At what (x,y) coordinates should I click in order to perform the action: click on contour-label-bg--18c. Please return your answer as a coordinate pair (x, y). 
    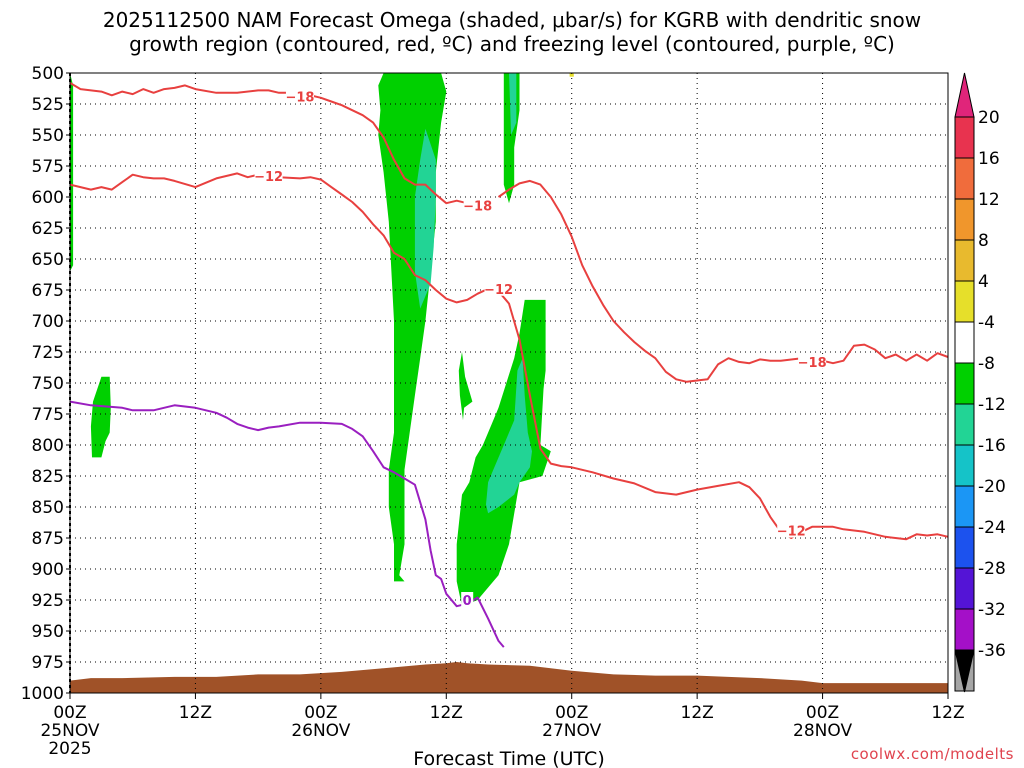
    Looking at the image, I should click on (812, 361).